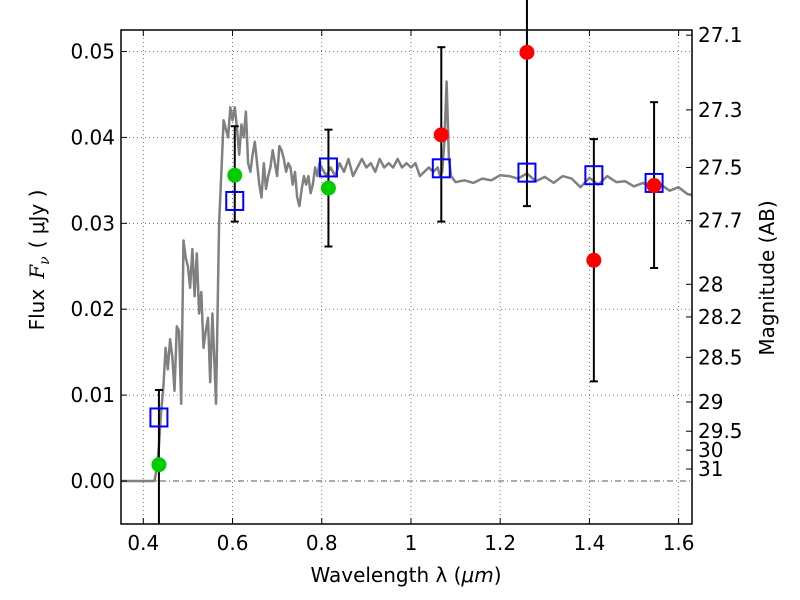  What do you see at coordinates (92, 137) in the screenshot?
I see `y-tick-label: 0.04` at bounding box center [92, 137].